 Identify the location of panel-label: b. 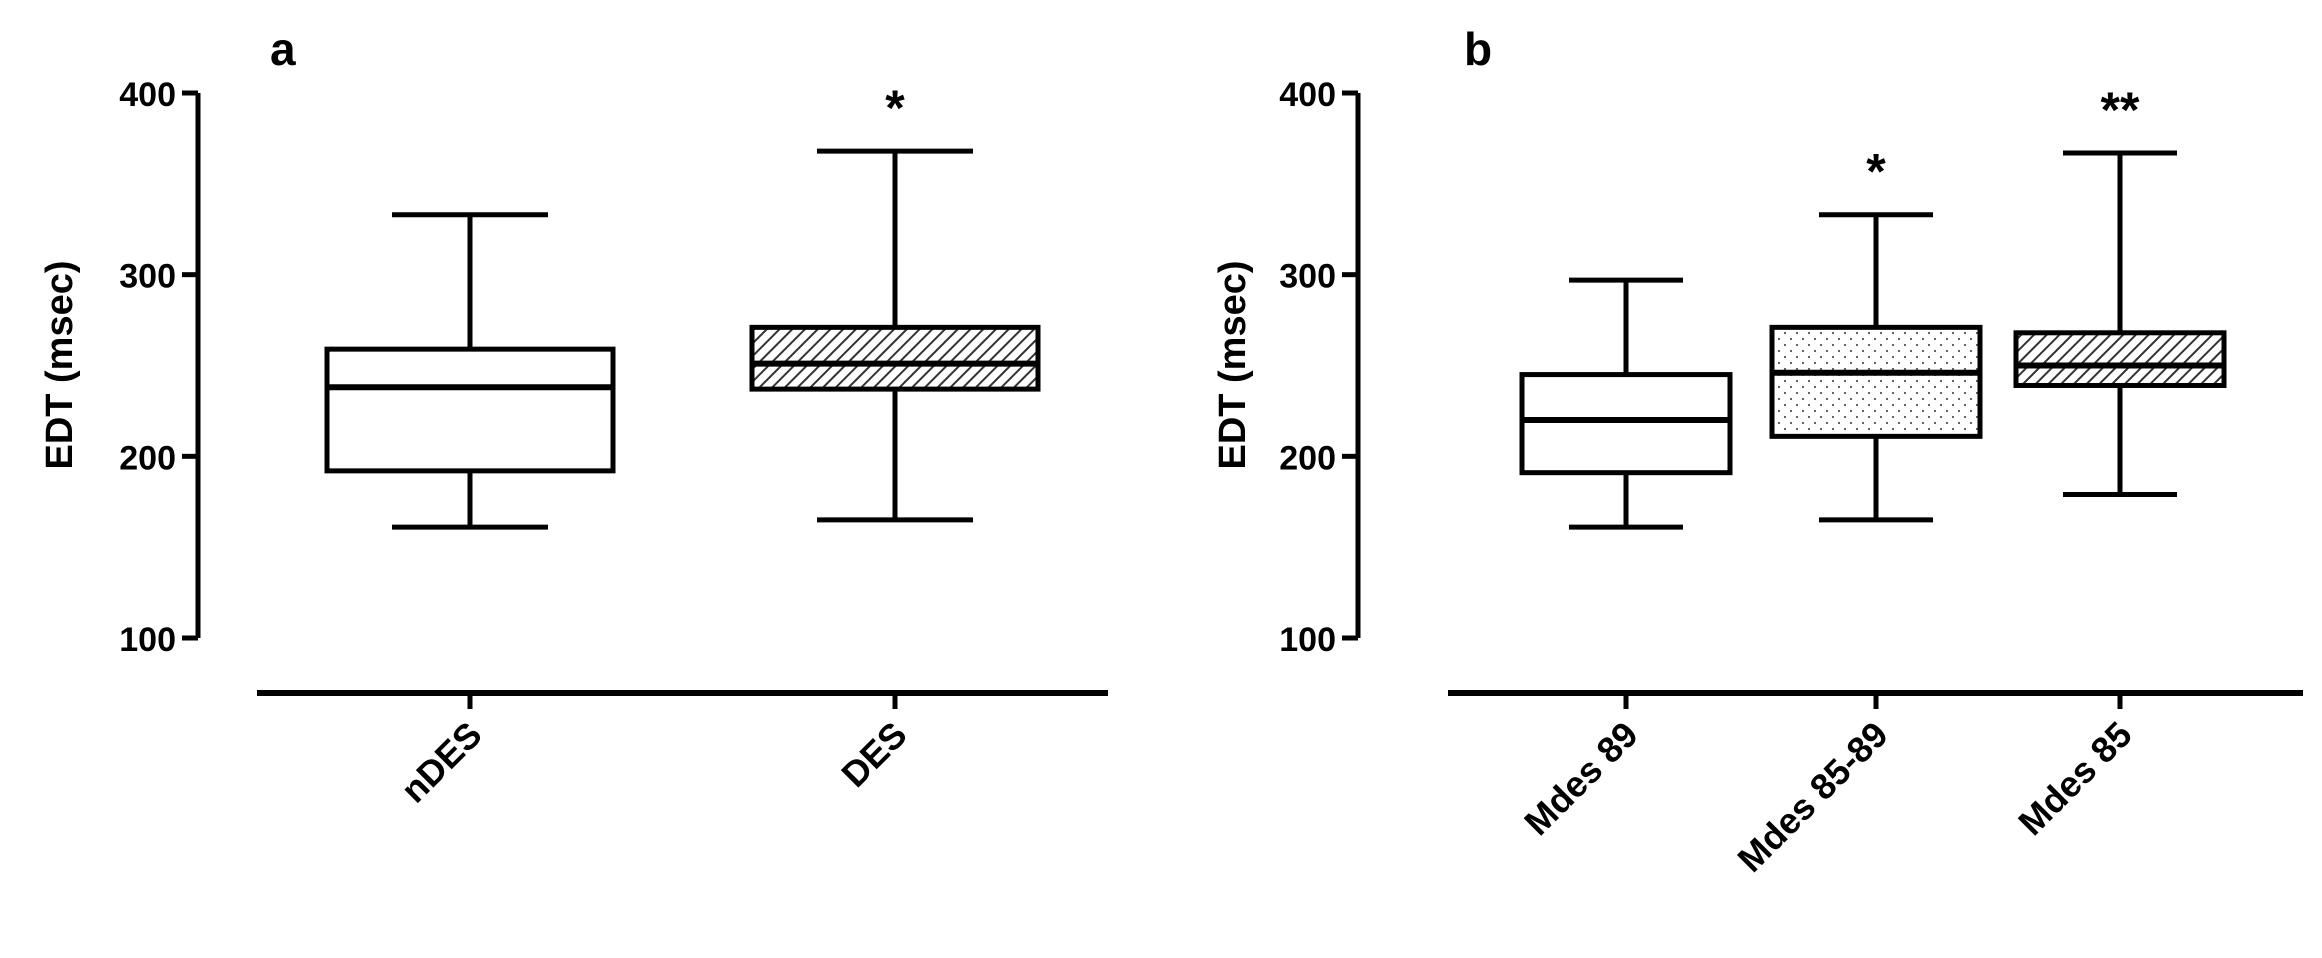
(1478, 49).